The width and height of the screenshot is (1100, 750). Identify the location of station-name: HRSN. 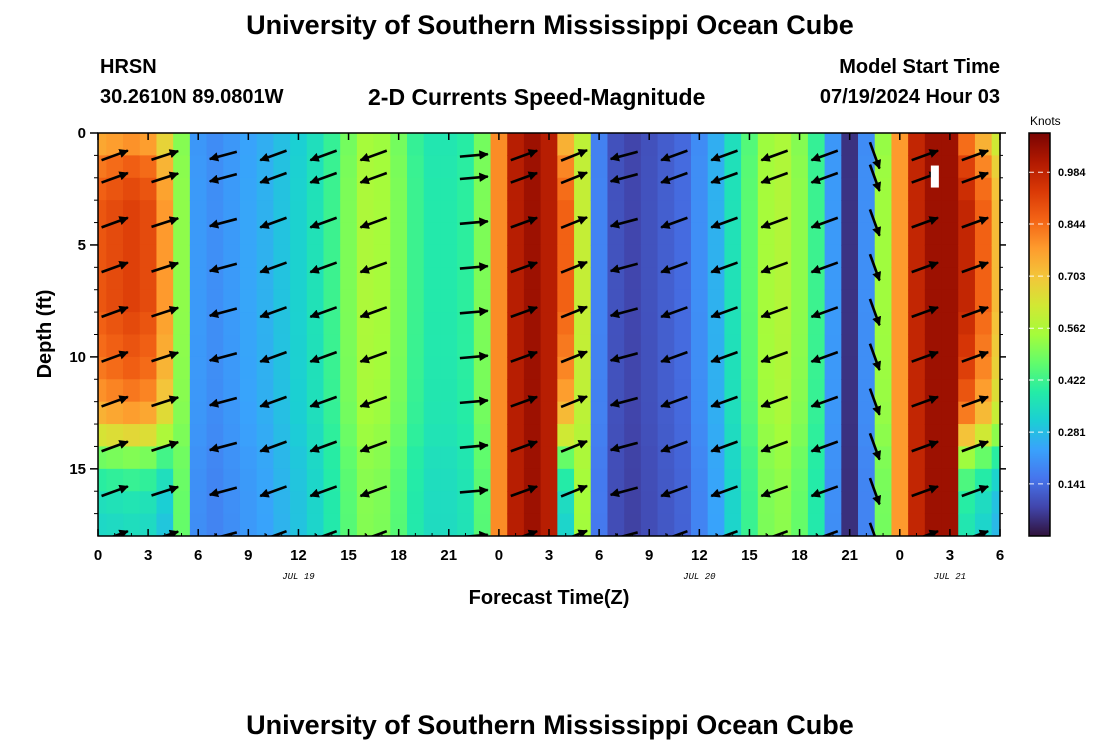
(128, 67).